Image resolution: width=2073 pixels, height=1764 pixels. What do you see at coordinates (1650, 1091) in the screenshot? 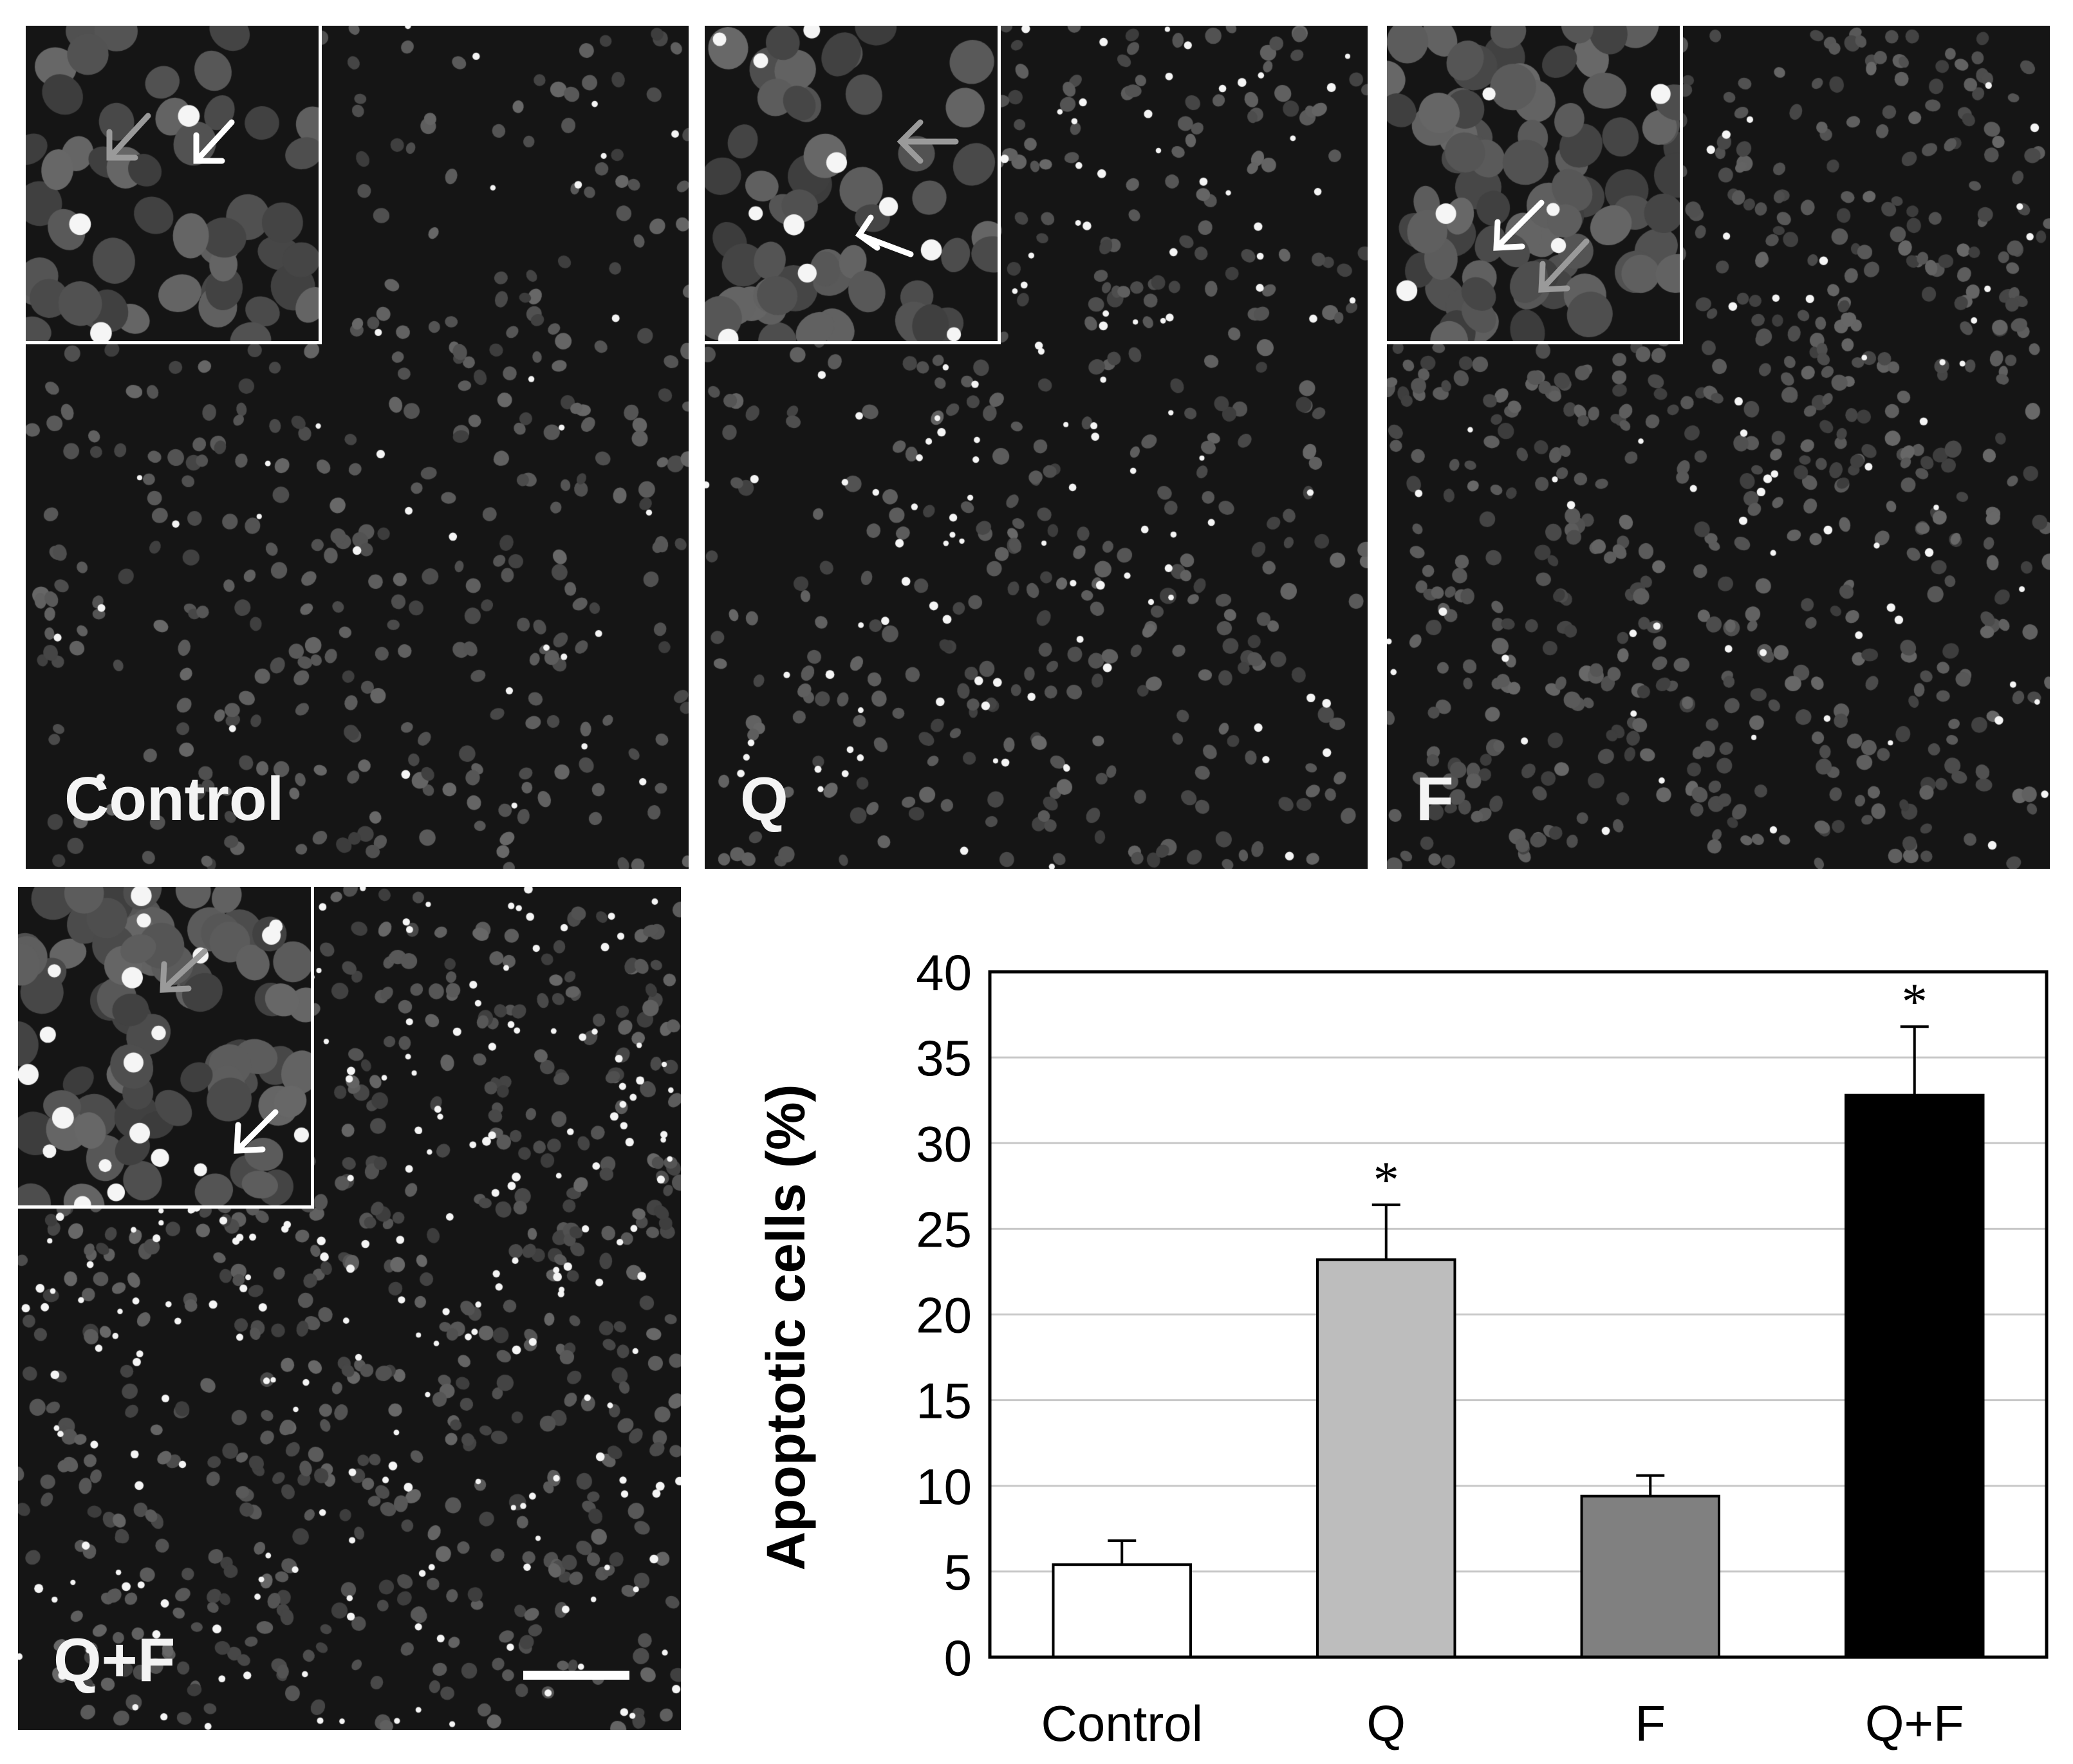
I see `significance-markers: **` at bounding box center [1650, 1091].